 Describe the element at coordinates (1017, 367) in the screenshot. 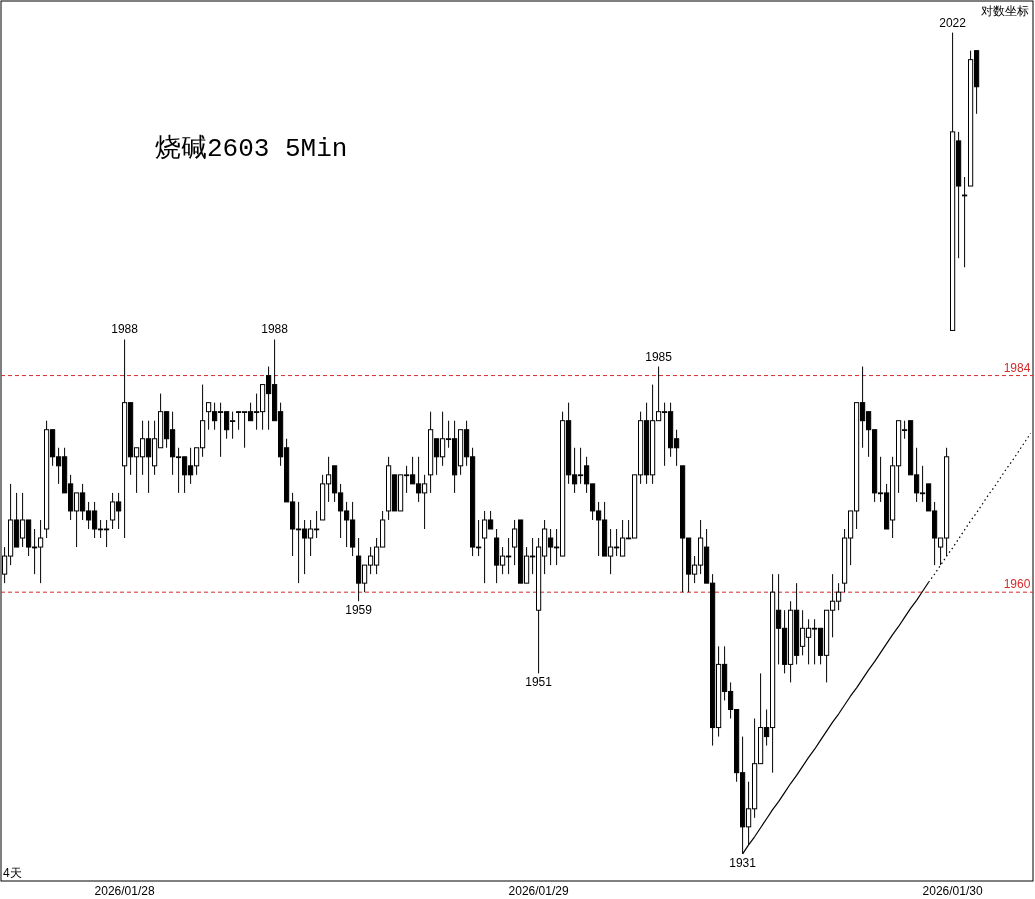

I see `ref-line-label: 1984` at that location.